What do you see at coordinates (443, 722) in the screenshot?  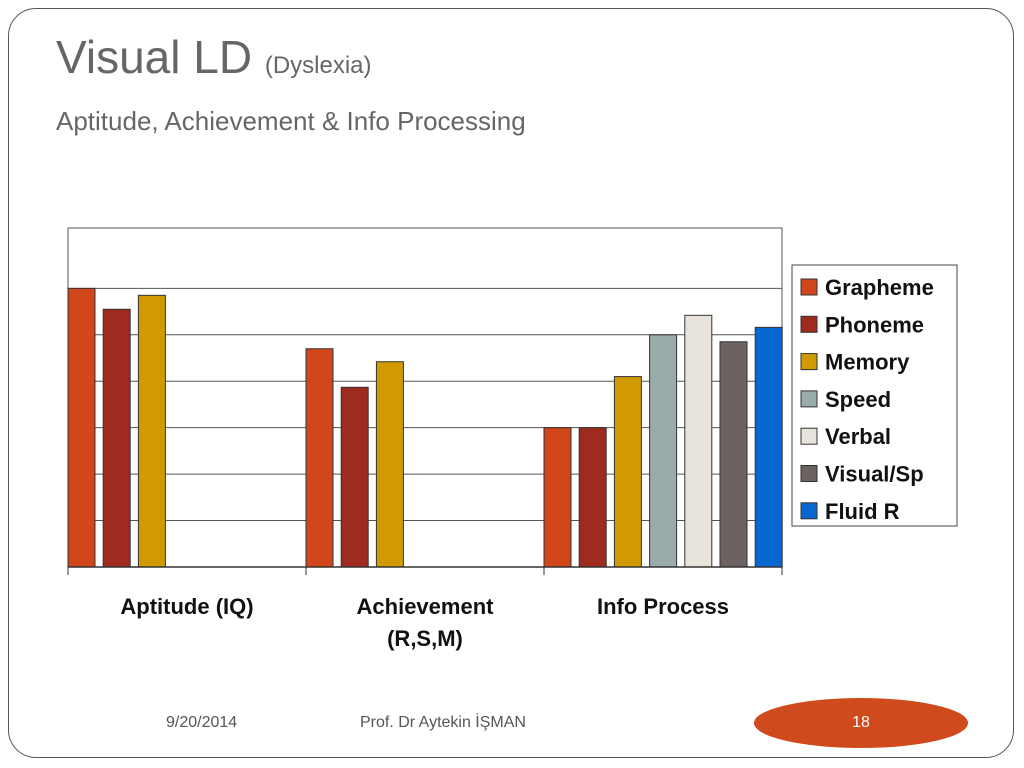 I see `footer-author: Prof. Dr Aytekin İŞMAN` at bounding box center [443, 722].